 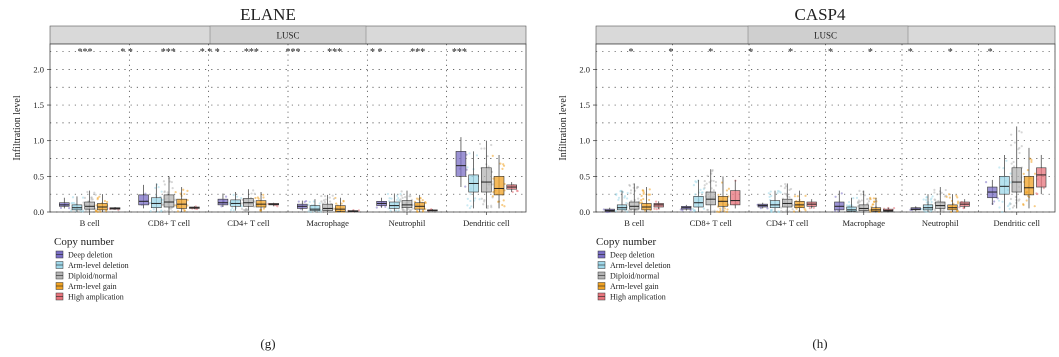 What do you see at coordinates (787, 223) in the screenshot?
I see `x-tick-label: CD4+ T cell` at bounding box center [787, 223].